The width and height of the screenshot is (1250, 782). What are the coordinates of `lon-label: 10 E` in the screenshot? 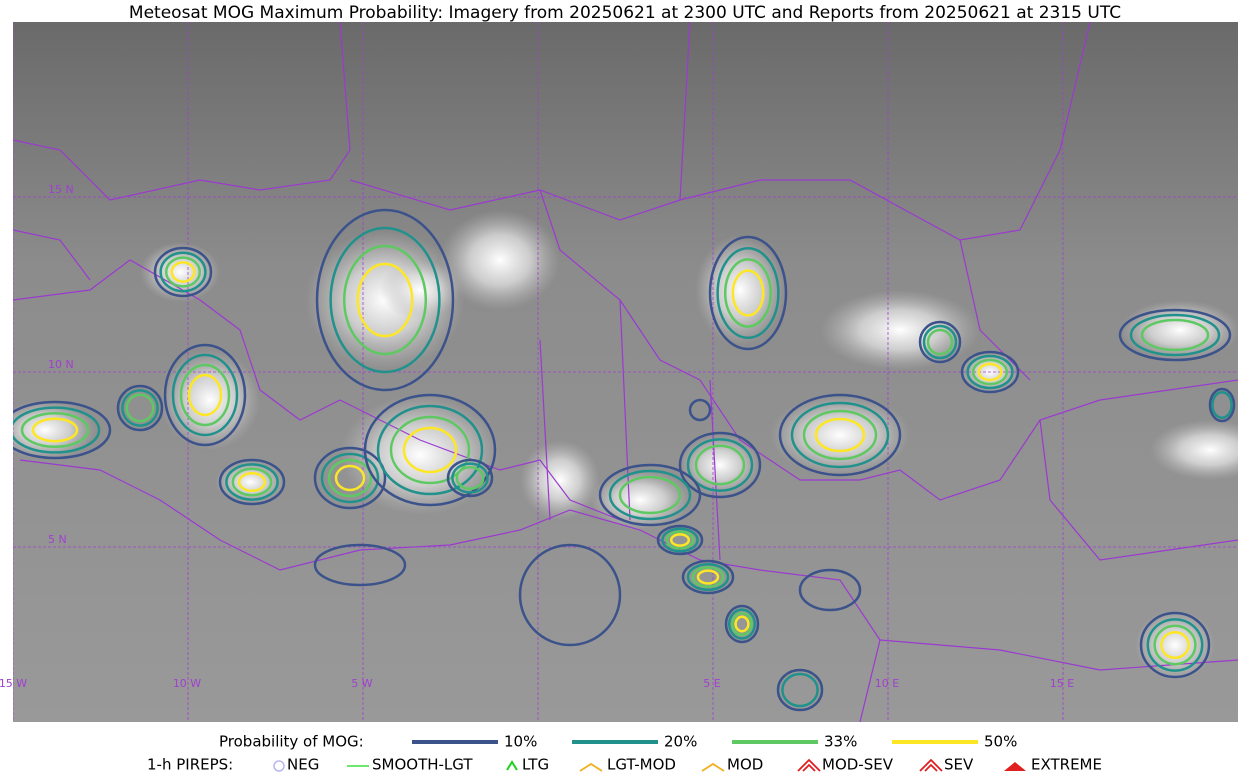 It's located at (887, 683).